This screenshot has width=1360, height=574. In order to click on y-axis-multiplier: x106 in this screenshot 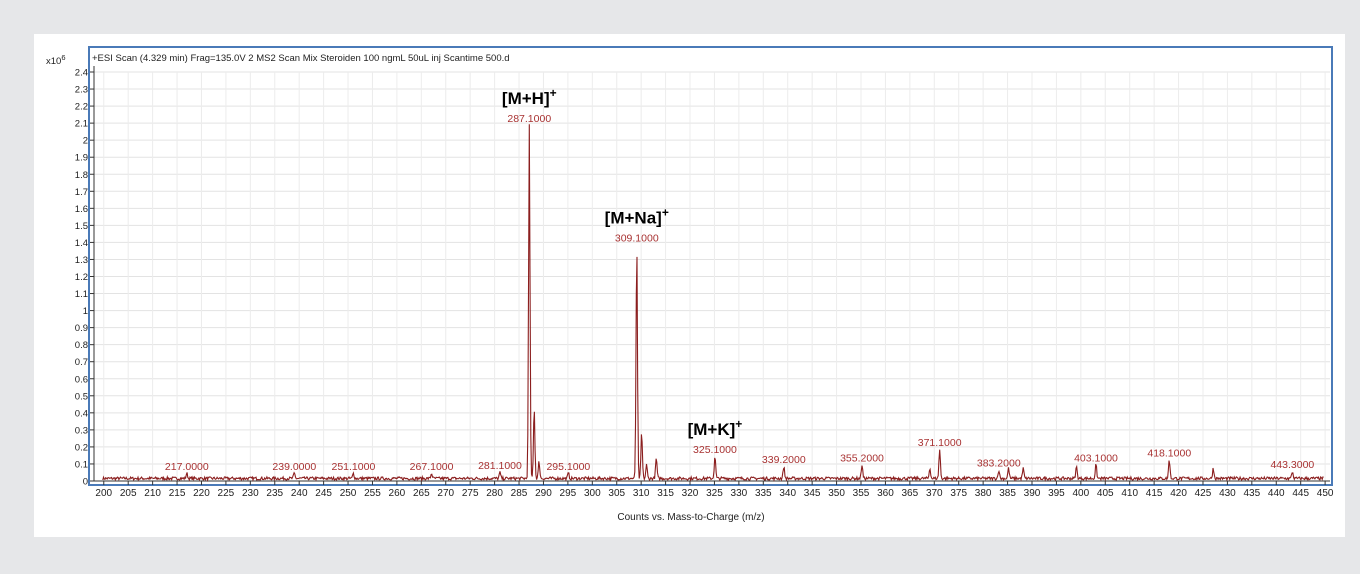, I will do `click(56, 60)`.